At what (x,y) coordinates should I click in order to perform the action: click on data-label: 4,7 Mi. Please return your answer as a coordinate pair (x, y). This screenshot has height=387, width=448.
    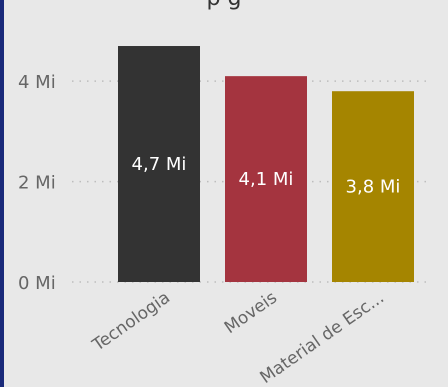
    Looking at the image, I should click on (159, 164).